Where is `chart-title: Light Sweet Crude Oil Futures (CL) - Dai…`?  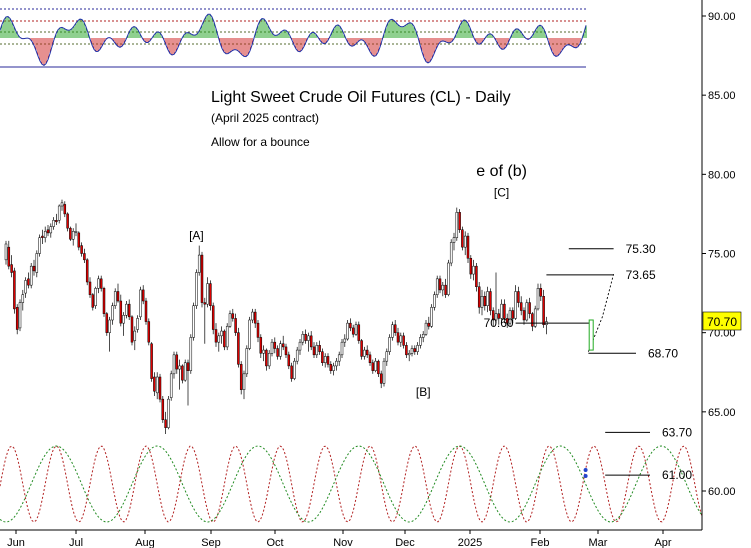
chart-title: Light Sweet Crude Oil Futures (CL) - Dai… is located at coordinates (361, 97).